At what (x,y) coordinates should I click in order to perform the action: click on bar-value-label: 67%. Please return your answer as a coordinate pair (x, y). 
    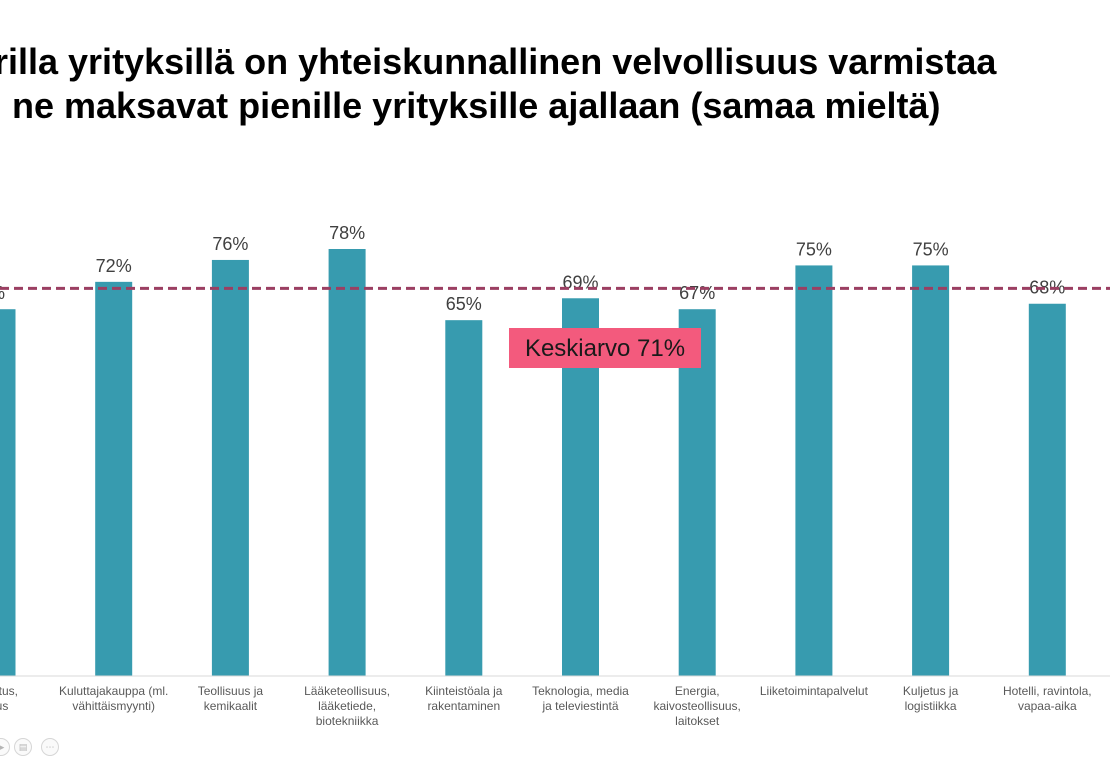
    Looking at the image, I should click on (697, 293).